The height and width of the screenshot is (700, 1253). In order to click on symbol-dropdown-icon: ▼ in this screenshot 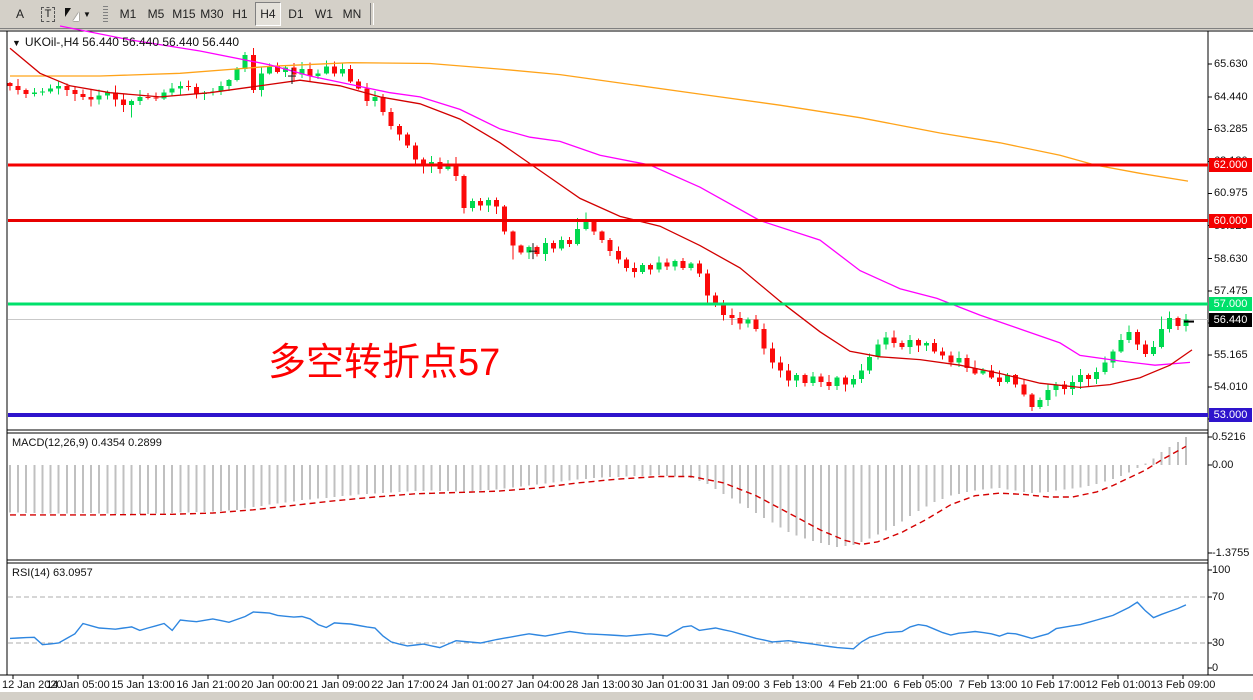, I will do `click(16, 43)`.